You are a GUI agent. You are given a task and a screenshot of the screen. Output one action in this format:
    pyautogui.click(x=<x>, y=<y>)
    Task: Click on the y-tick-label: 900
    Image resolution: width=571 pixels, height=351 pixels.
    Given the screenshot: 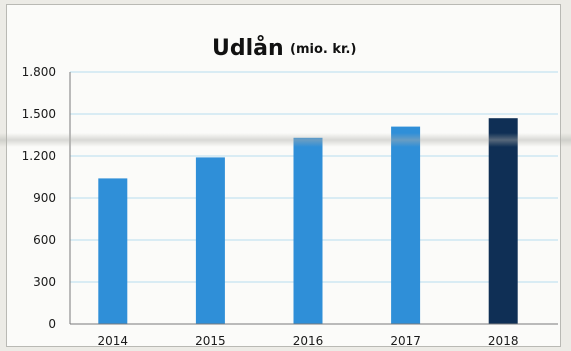 What is the action you would take?
    pyautogui.click(x=44, y=198)
    